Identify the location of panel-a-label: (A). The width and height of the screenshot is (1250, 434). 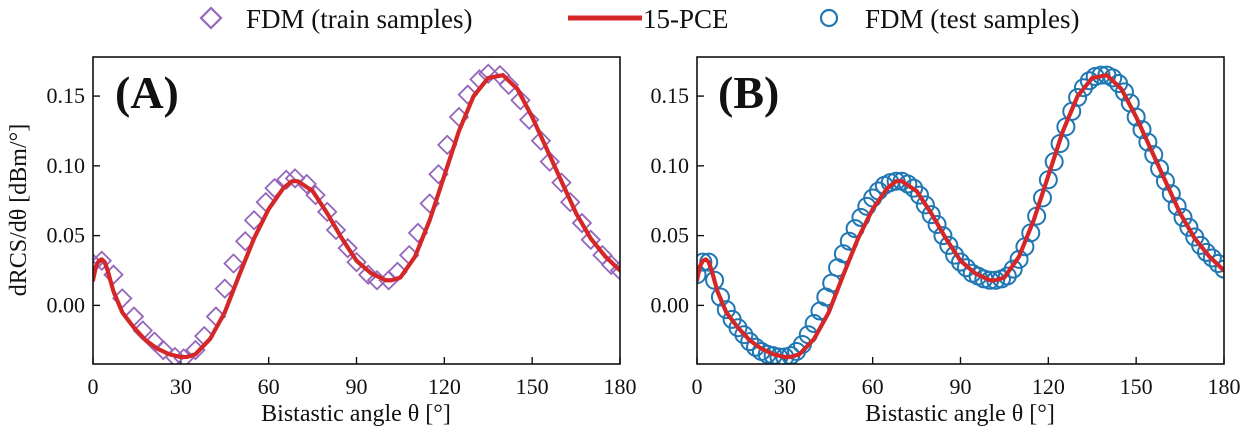
(147, 92).